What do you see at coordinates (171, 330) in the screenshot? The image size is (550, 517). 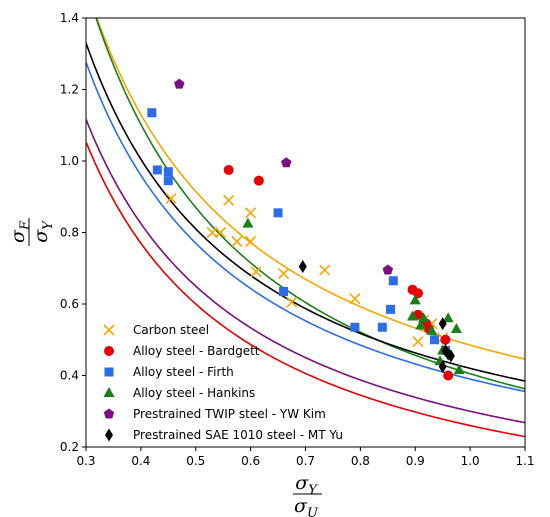 I see `legend-label-series-0: Carbon steel` at bounding box center [171, 330].